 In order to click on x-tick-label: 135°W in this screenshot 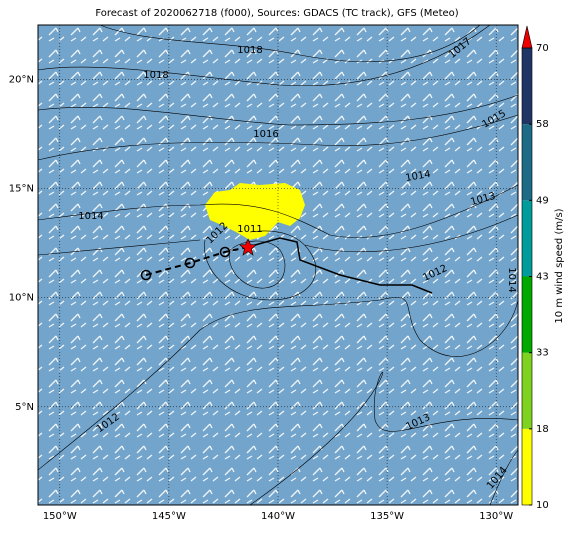, I will do `click(387, 516)`.